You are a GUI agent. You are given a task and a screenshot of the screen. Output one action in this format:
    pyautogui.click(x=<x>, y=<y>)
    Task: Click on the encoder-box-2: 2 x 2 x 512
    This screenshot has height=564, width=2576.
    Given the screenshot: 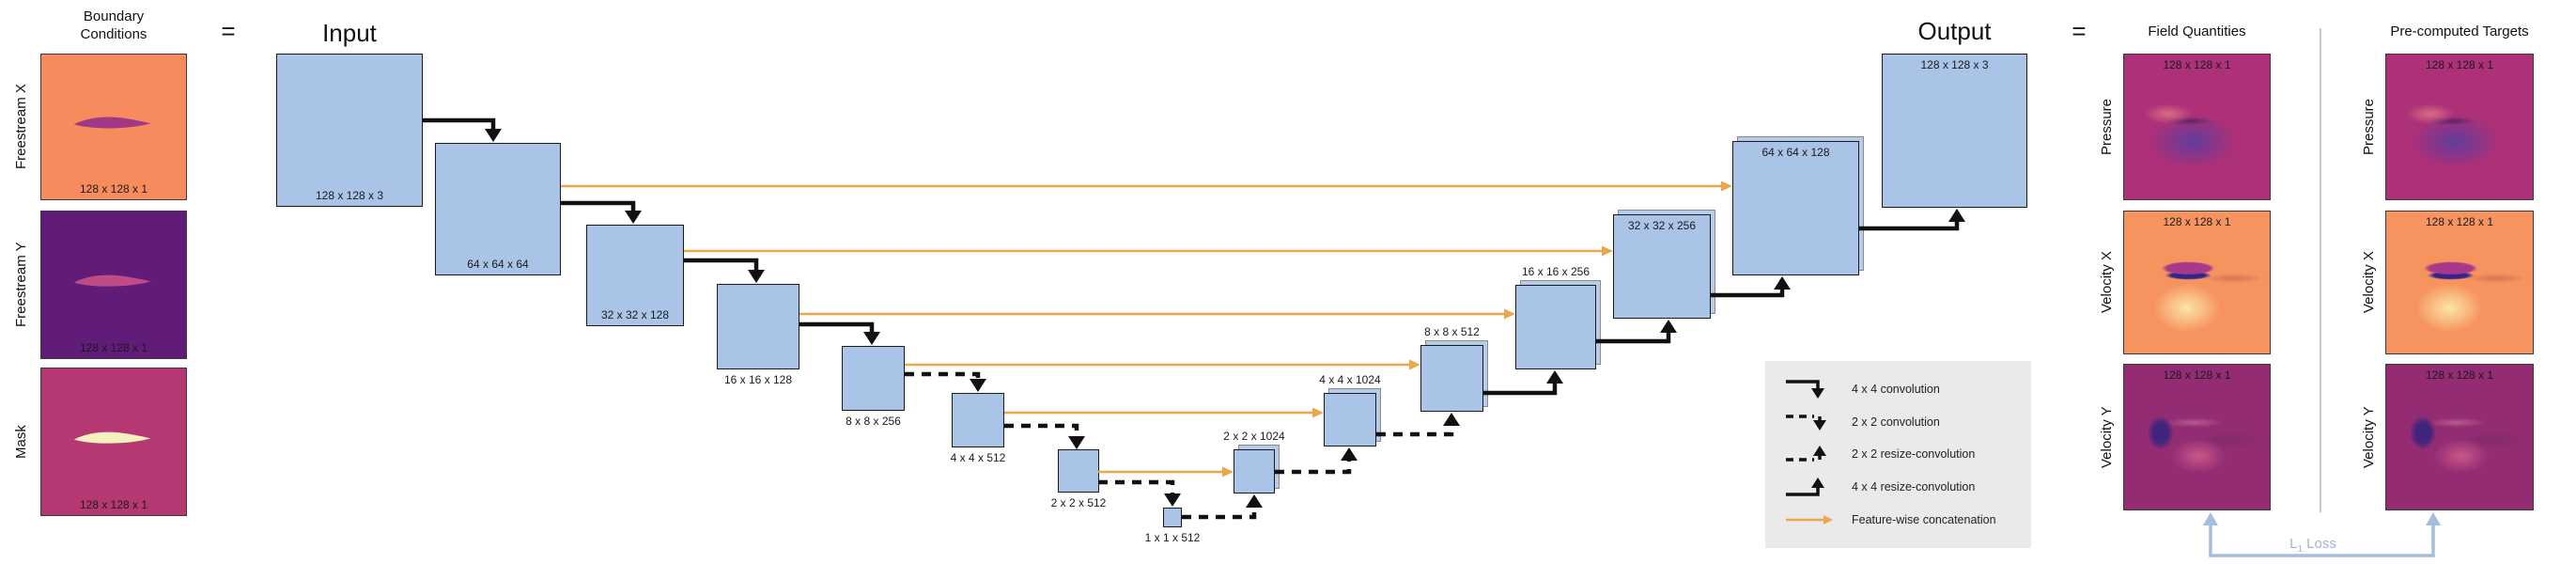 What is the action you would take?
    pyautogui.click(x=1078, y=479)
    